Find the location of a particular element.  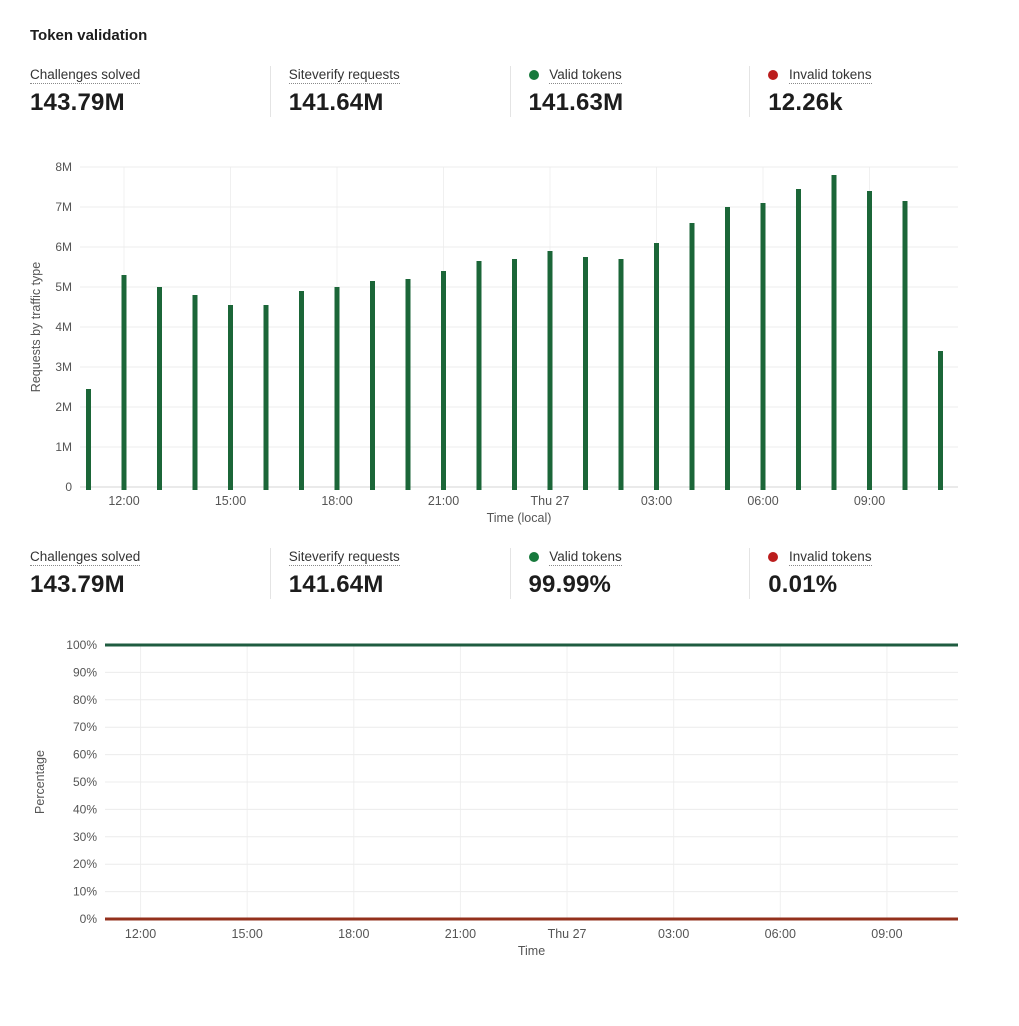

y-tick-label: 90% is located at coordinates (85, 672).